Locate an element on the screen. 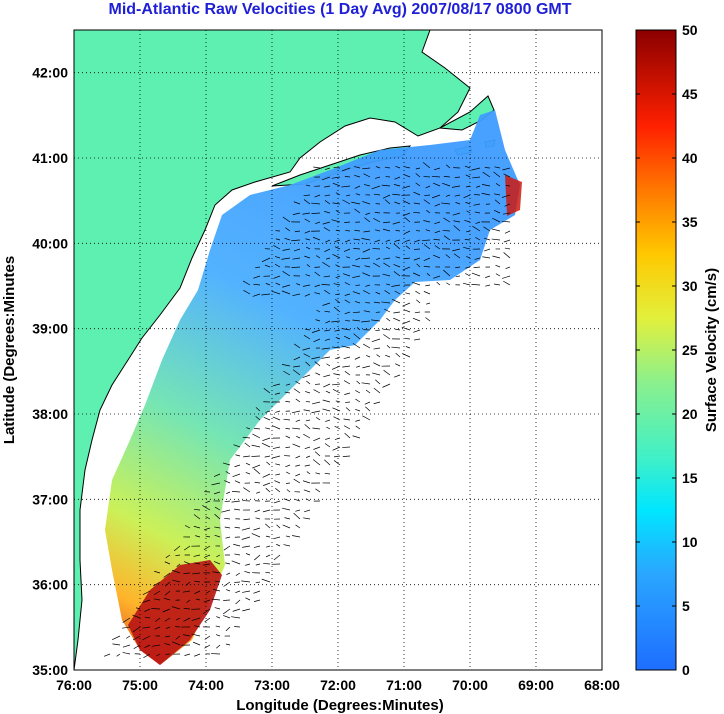 Image resolution: width=724 pixels, height=714 pixels. colorbar-tick-label: 20 is located at coordinates (690, 414).